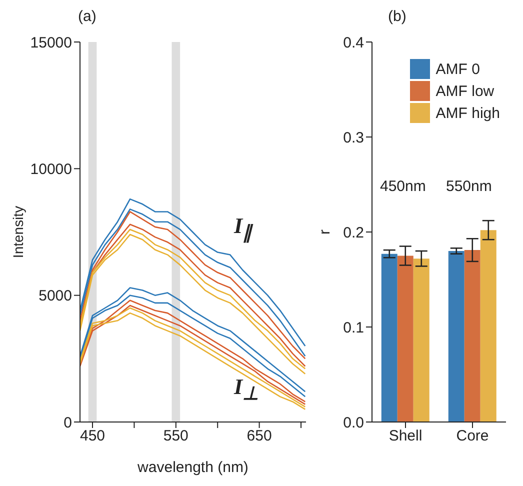 This screenshot has height=486, width=523. What do you see at coordinates (403, 186) in the screenshot?
I see `annotation: 450nm` at bounding box center [403, 186].